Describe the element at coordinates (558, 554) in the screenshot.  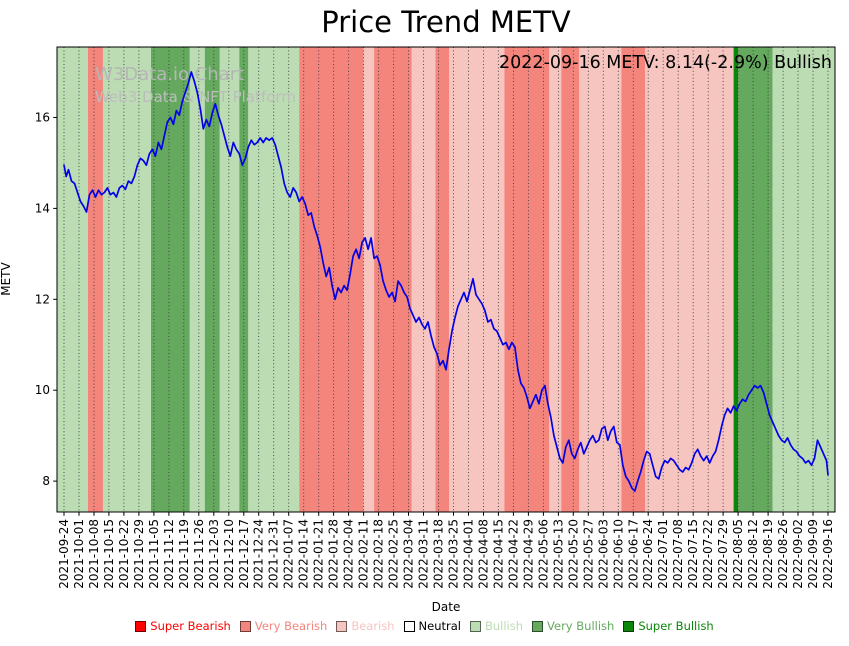
I see `x-tick-label: 2022-05-13` at that location.